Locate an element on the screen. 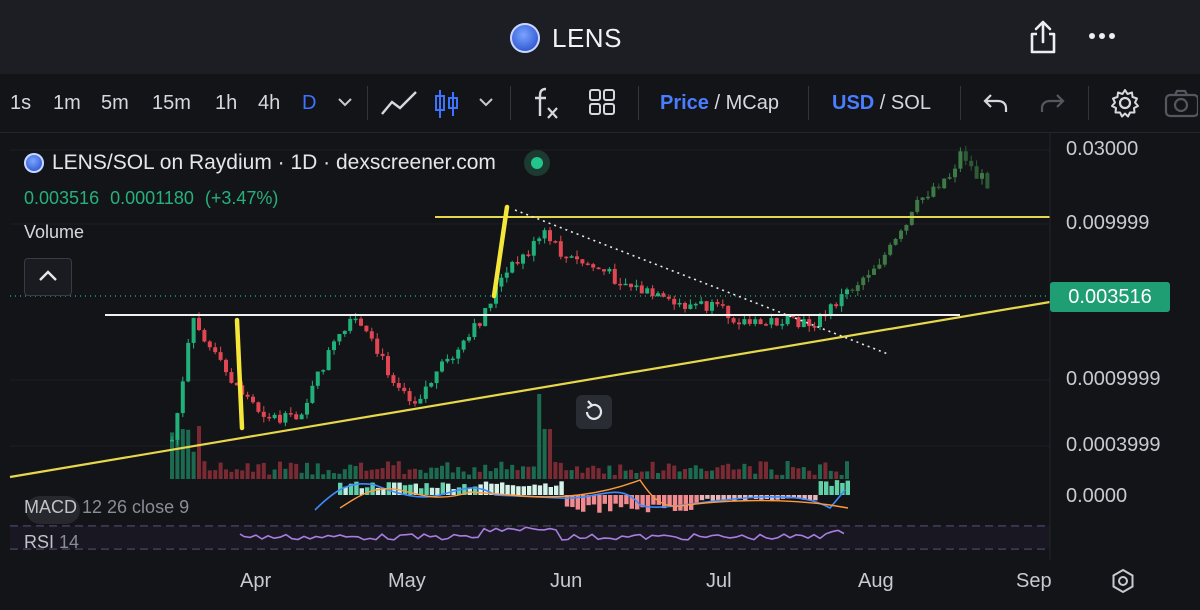 This screenshot has height=610, width=1200. fx-icon is located at coordinates (545, 103).